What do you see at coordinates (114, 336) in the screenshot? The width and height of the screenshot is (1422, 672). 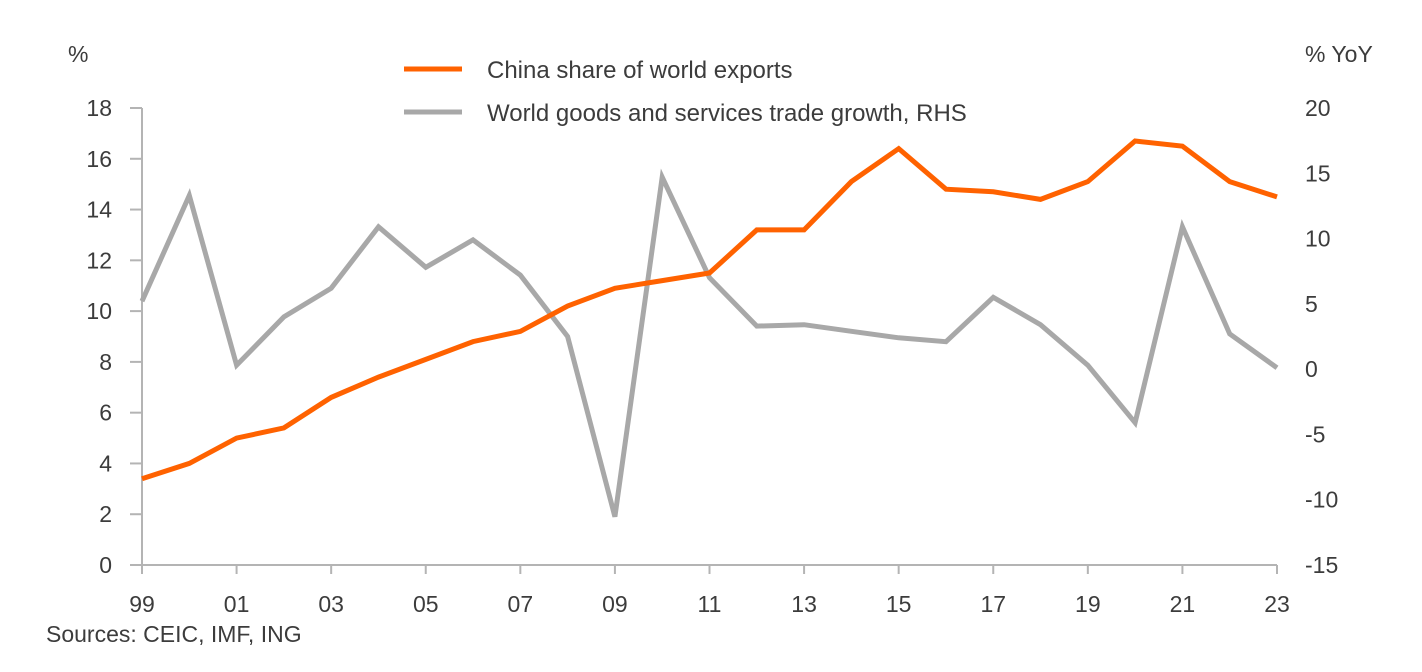 I see `left-axis-ticks: 0 2 4 6 8 10 12 14 16 18` at bounding box center [114, 336].